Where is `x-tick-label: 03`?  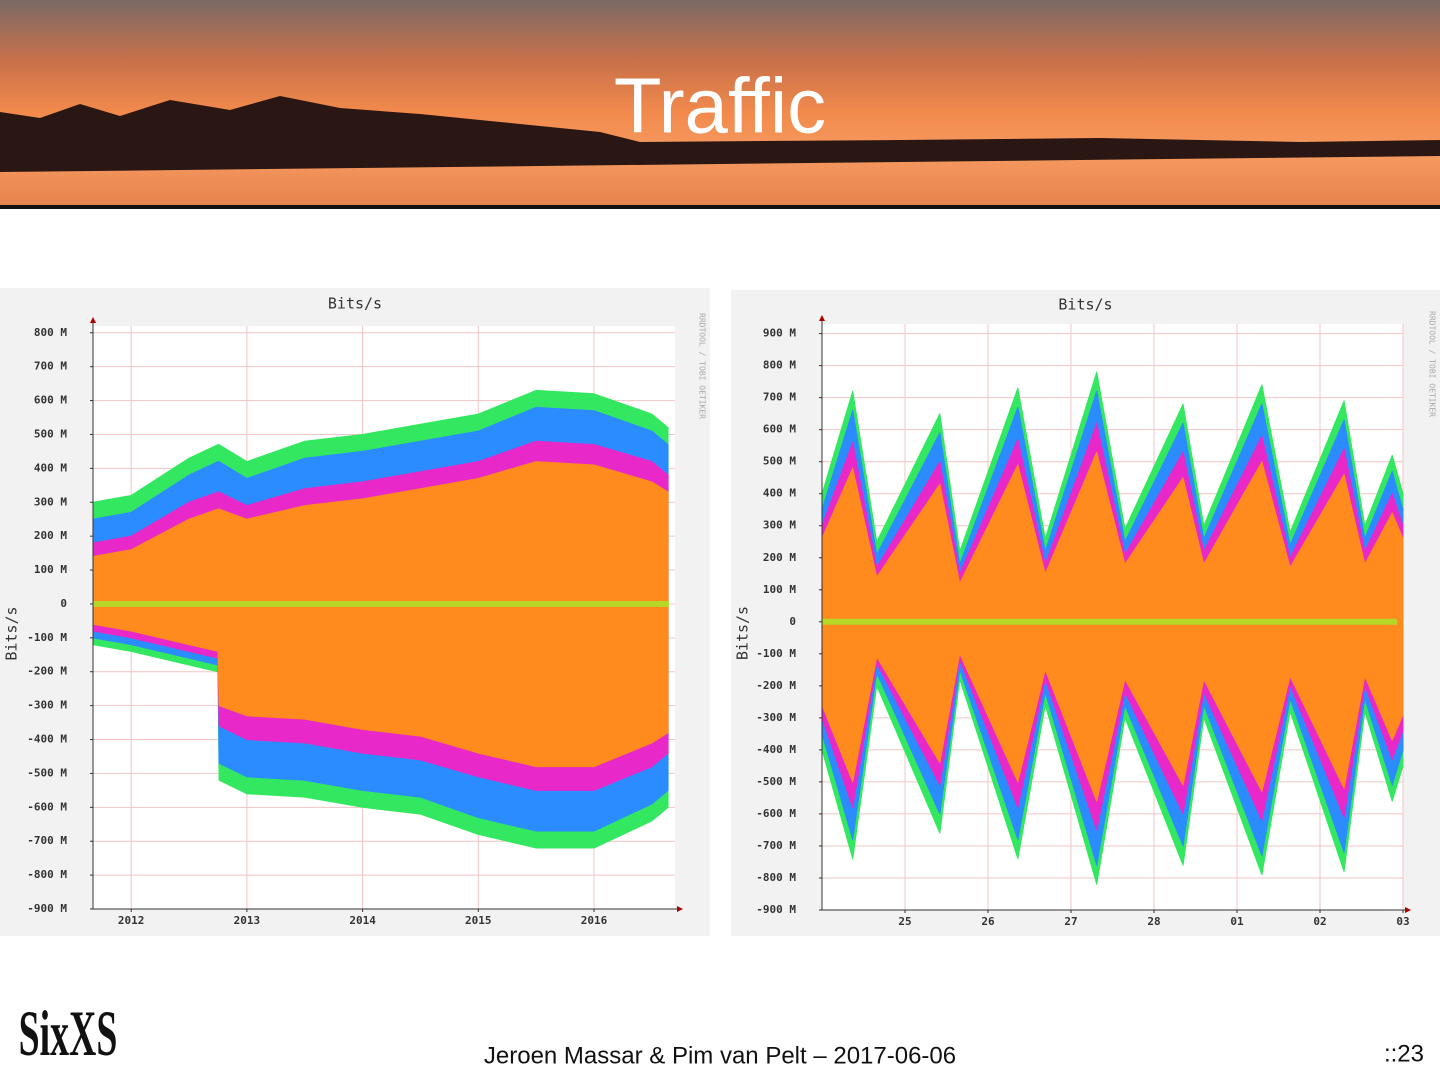
x-tick-label: 03 is located at coordinates (1402, 921).